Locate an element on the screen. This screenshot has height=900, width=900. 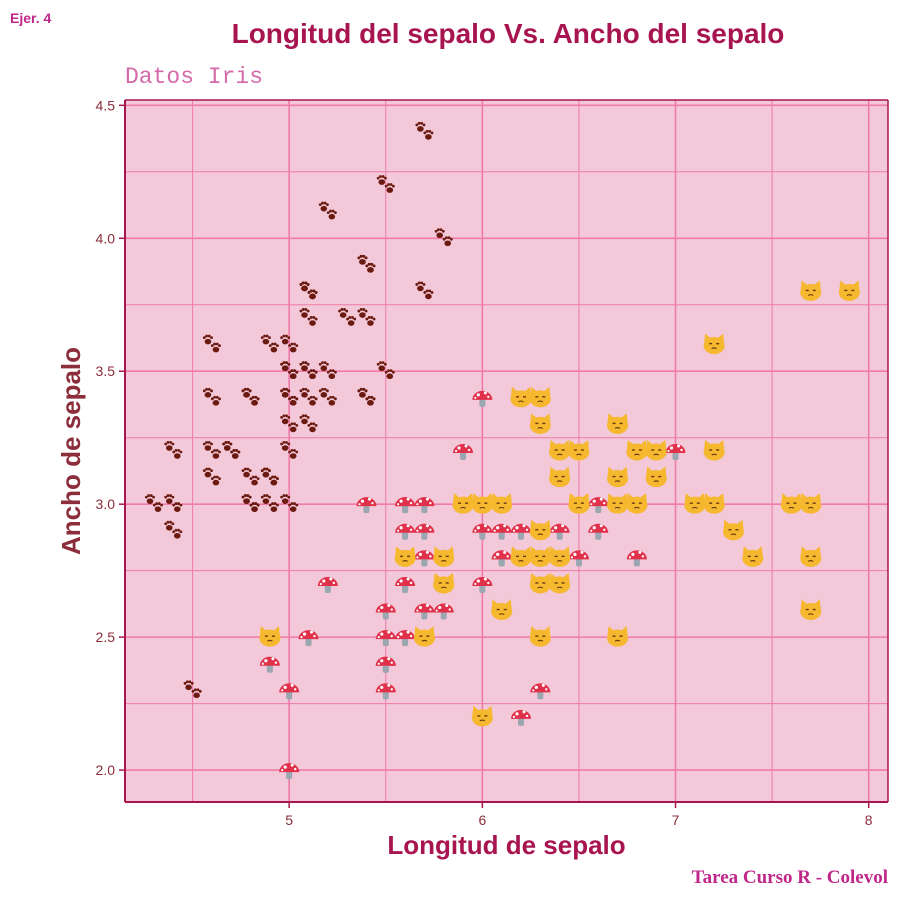
x-tick-label: 5 is located at coordinates (289, 820).